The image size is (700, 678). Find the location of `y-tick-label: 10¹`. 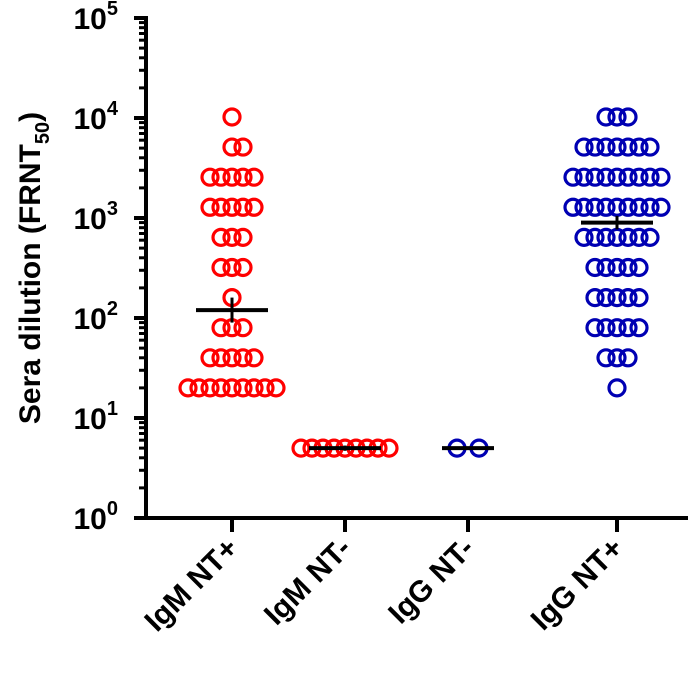

y-tick-label: 10¹ is located at coordinates (96, 417).